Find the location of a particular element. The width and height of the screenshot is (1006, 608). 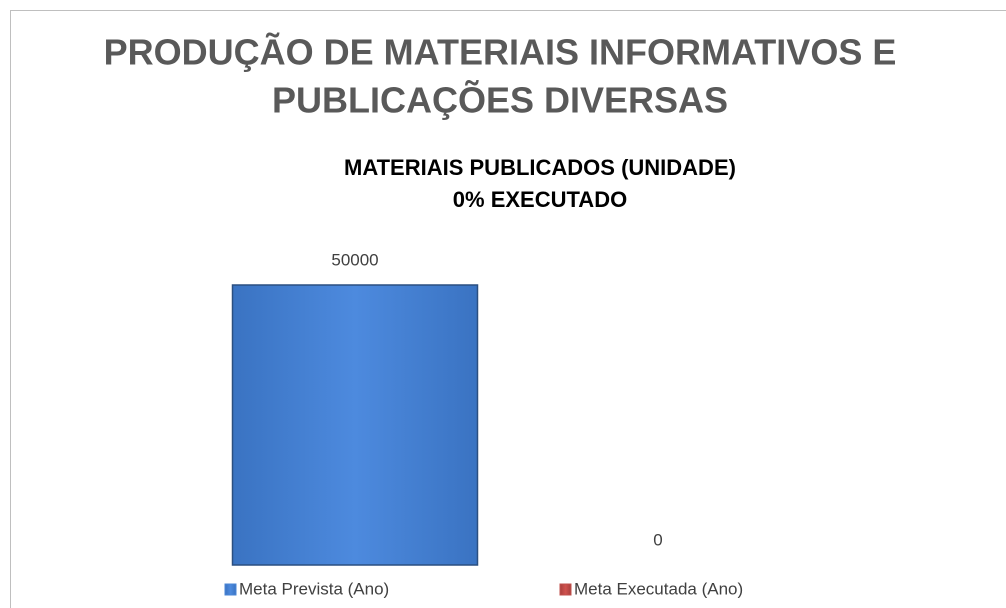

value-label: 0 is located at coordinates (657, 539).